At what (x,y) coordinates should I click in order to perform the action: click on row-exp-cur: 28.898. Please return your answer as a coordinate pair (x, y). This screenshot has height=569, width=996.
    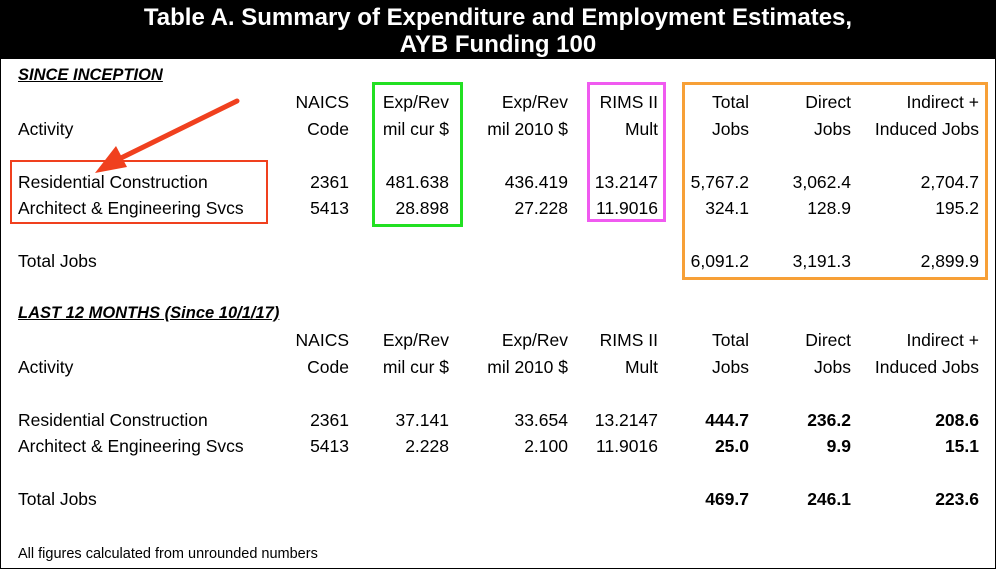
    Looking at the image, I should click on (422, 208).